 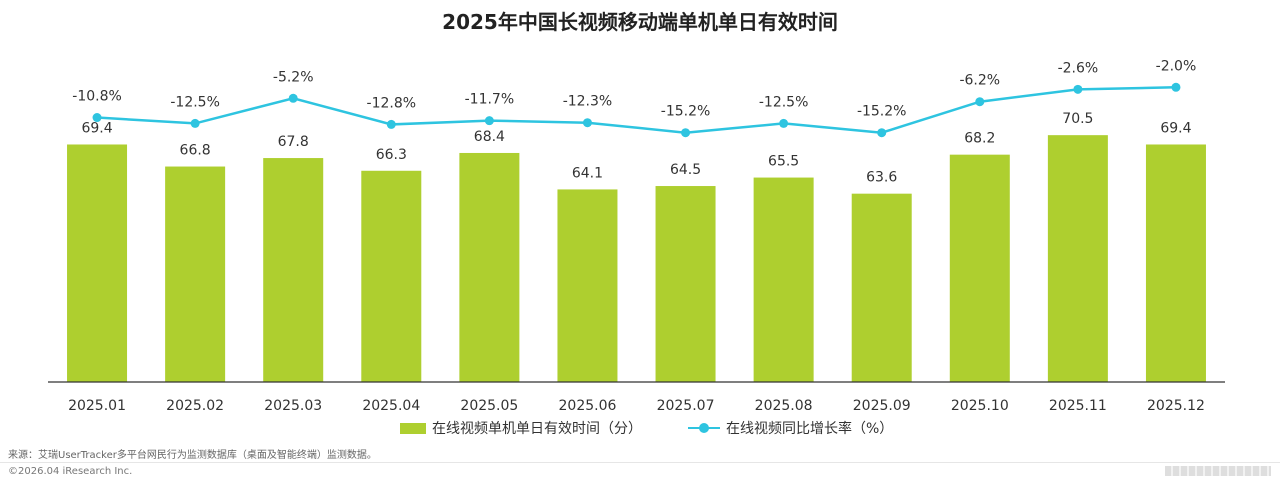 I want to click on legend-line-label: 在线视频同比增长率（%）, so click(x=810, y=429).